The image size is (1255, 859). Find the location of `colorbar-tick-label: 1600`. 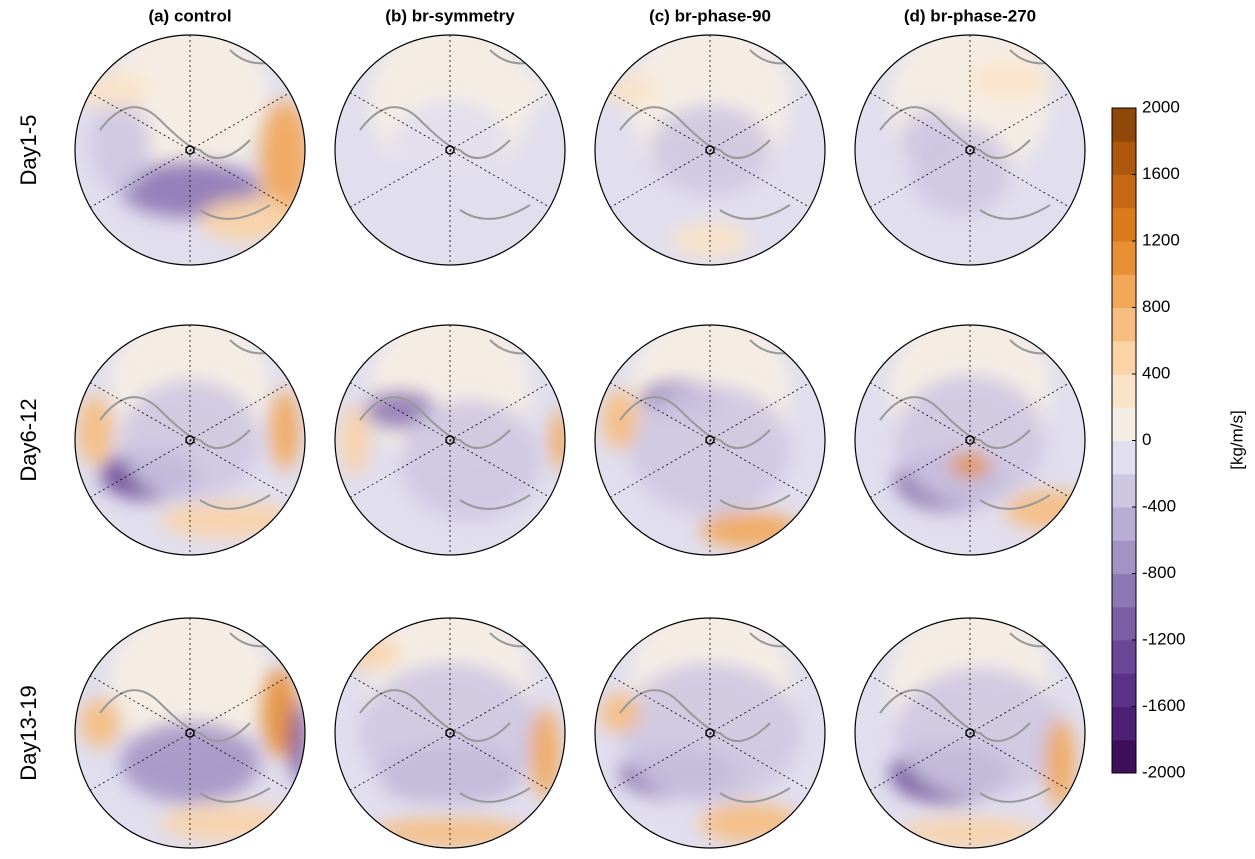

colorbar-tick-label: 1600 is located at coordinates (1161, 173).